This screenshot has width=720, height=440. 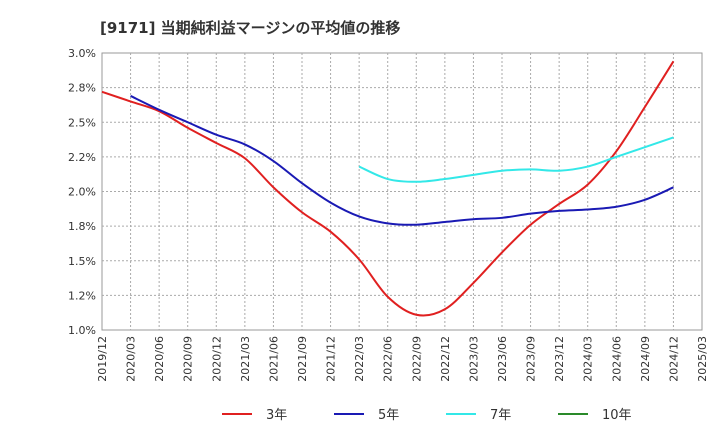 I want to click on x-tick-label: 2025/03, so click(x=702, y=359).